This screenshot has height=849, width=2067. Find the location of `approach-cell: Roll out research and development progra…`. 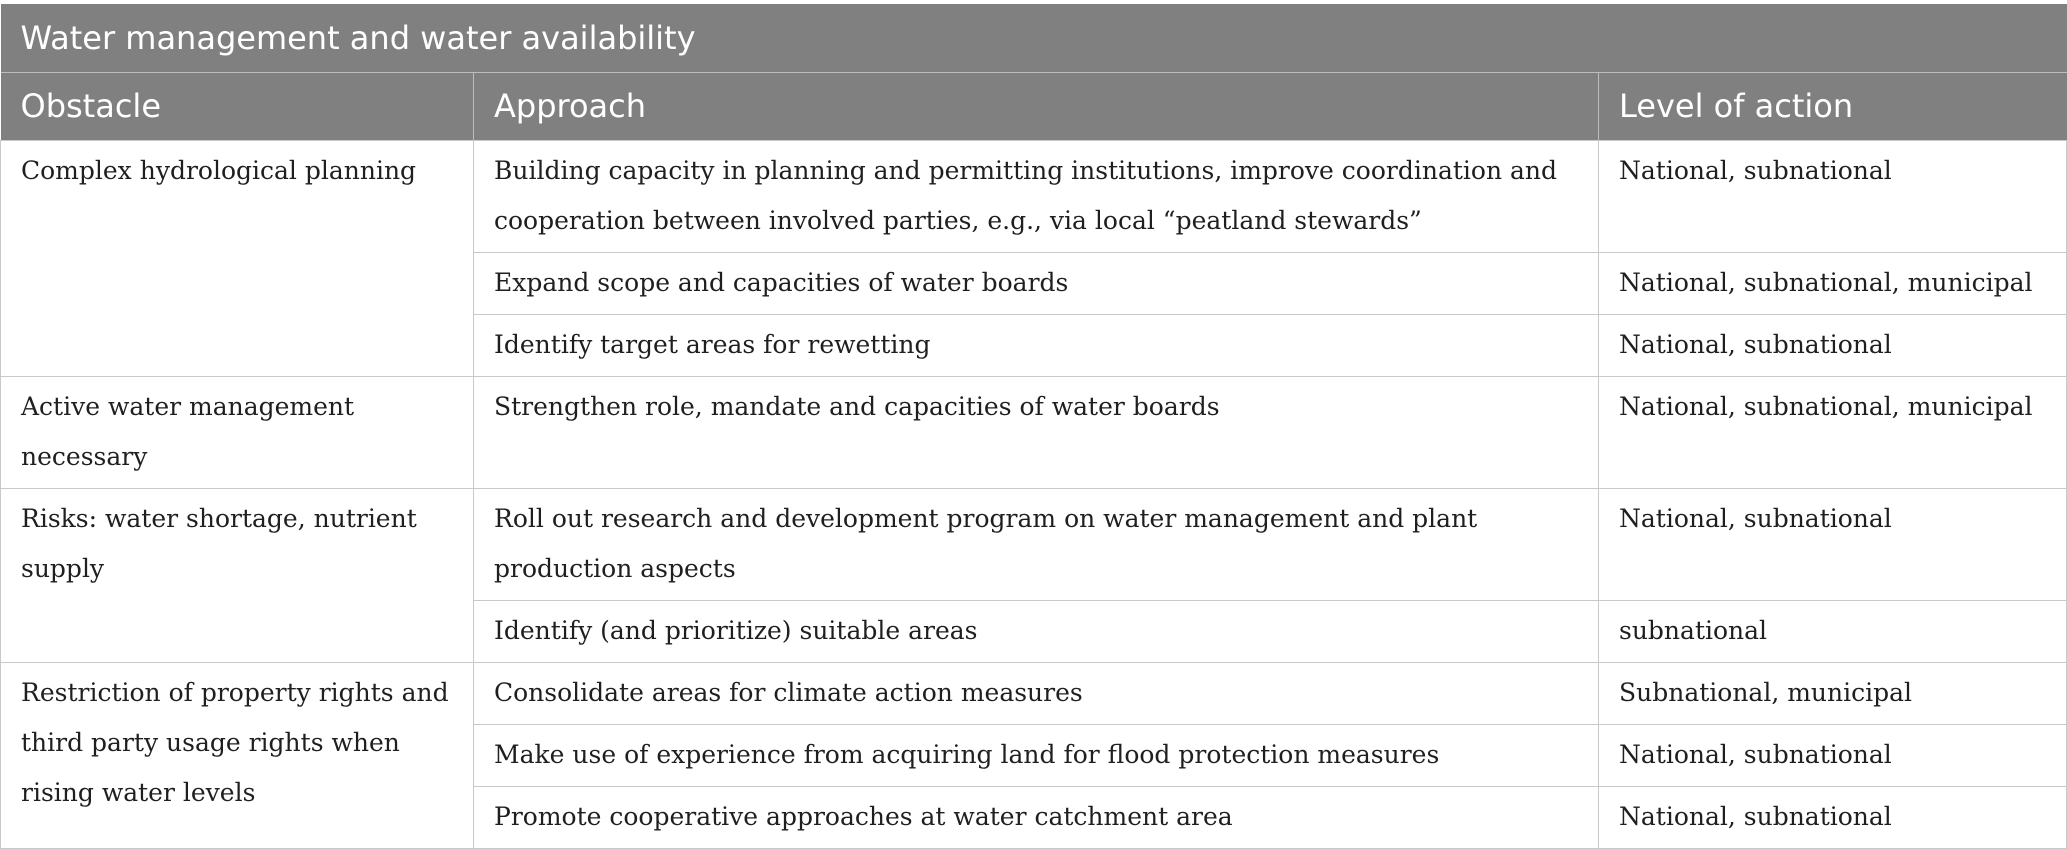

approach-cell: Roll out research and development progra… is located at coordinates (1036, 544).